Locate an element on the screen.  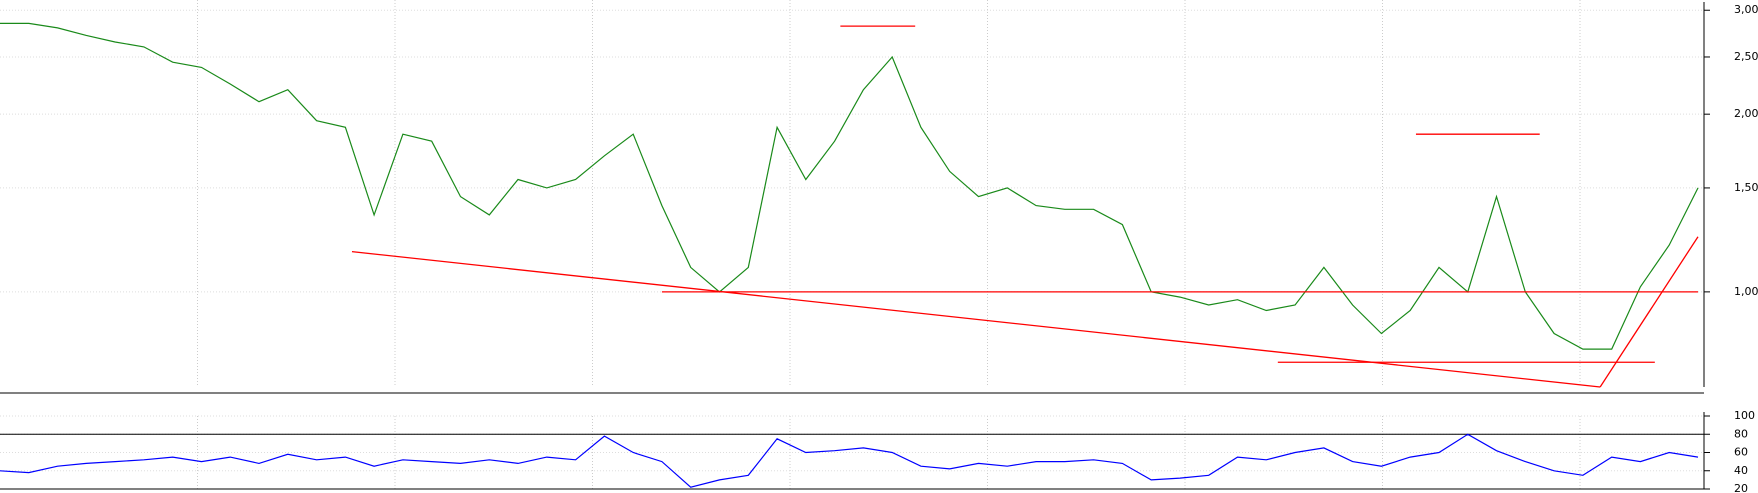
y-tick-label: 2,50 is located at coordinates (1746, 56).